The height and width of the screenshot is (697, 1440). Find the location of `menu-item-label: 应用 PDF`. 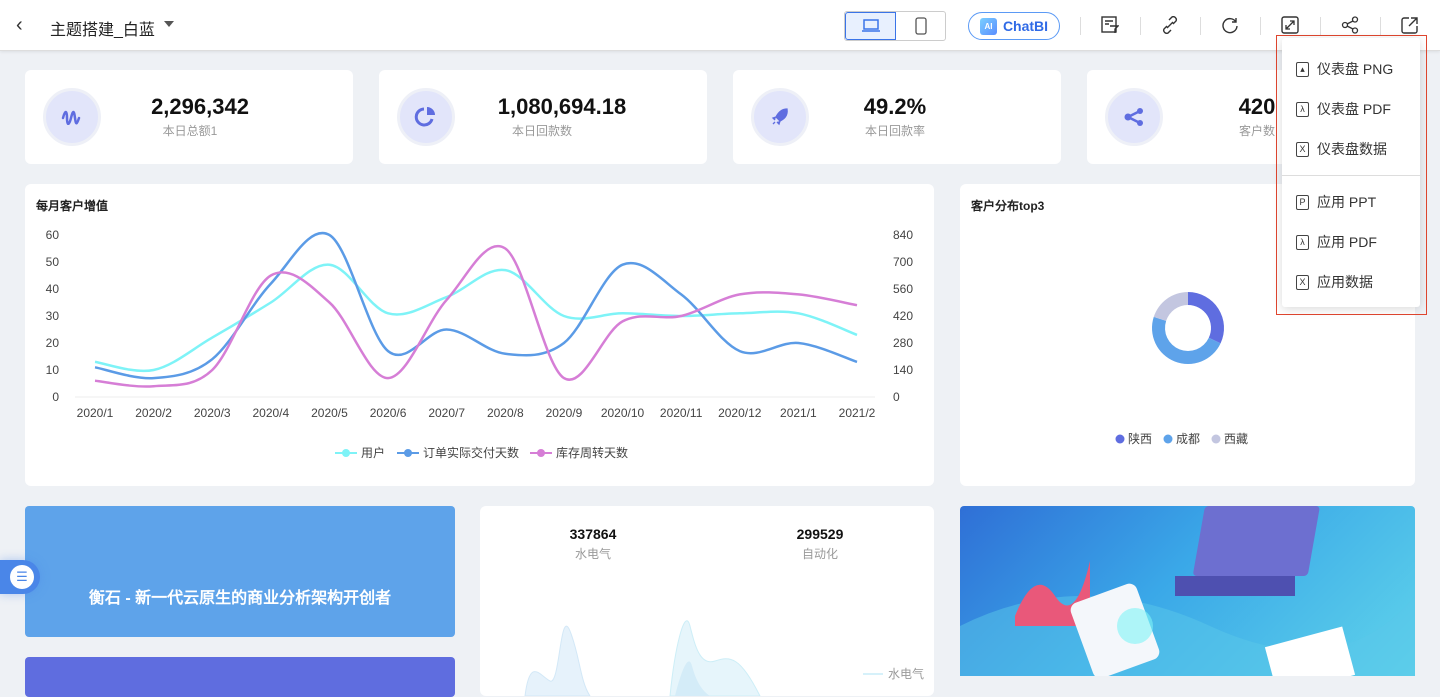

menu-item-label: 应用 PDF is located at coordinates (1347, 242).